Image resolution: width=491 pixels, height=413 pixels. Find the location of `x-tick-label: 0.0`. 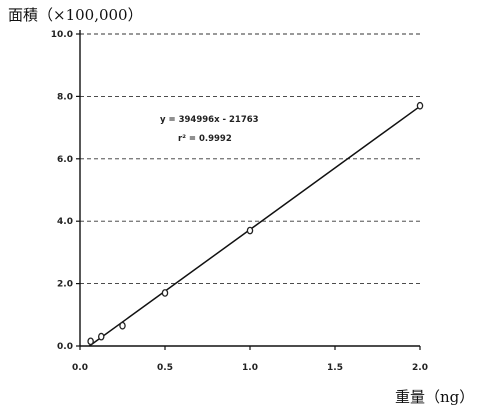

x-tick-label: 0.0 is located at coordinates (80, 368).